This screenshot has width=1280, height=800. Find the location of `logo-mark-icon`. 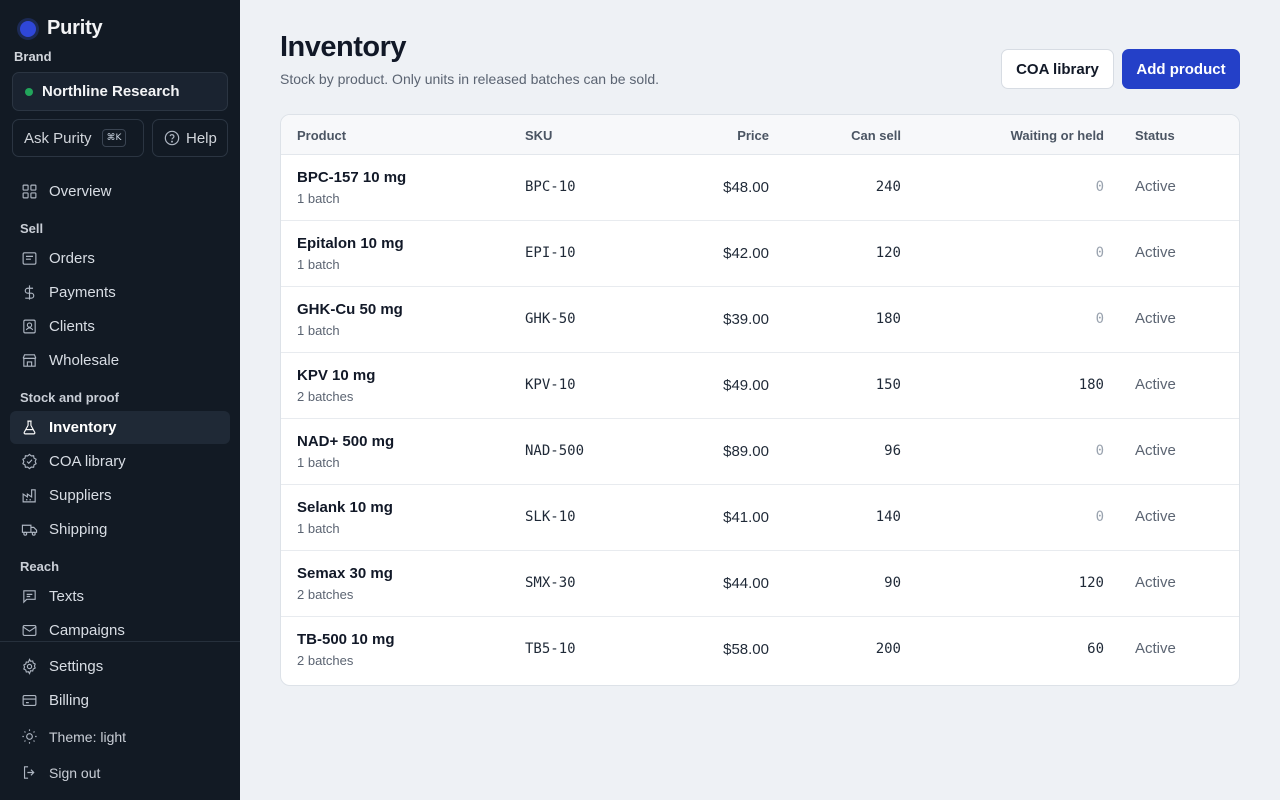

logo-mark-icon is located at coordinates (28, 28).